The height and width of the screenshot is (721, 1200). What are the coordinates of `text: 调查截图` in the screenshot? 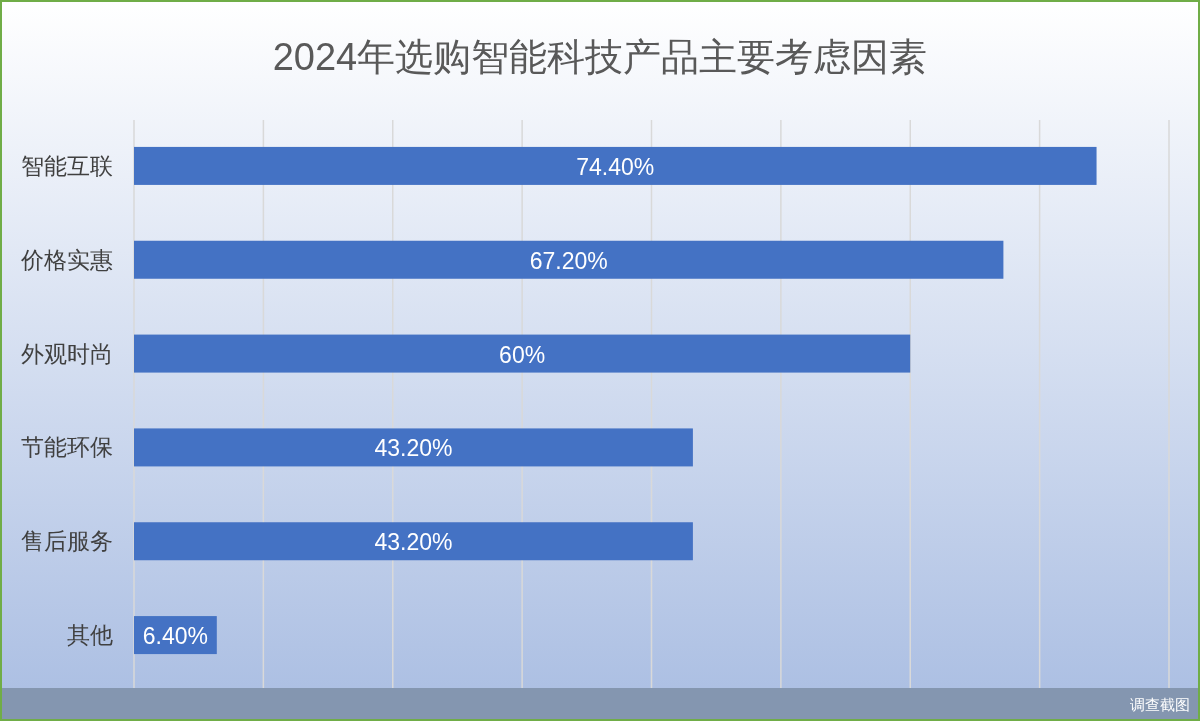 It's located at (1160, 704).